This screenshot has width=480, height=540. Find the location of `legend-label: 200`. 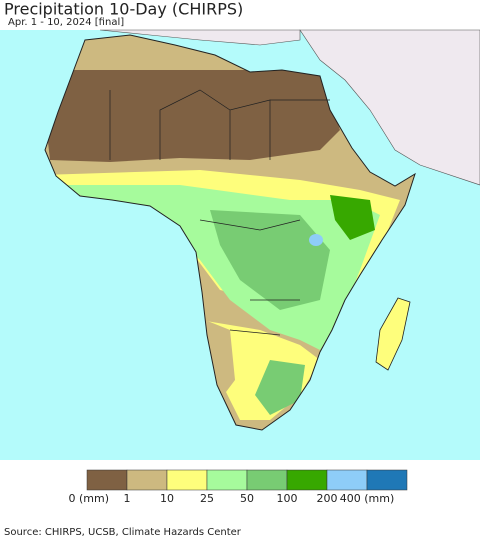

legend-label: 200 is located at coordinates (327, 498).